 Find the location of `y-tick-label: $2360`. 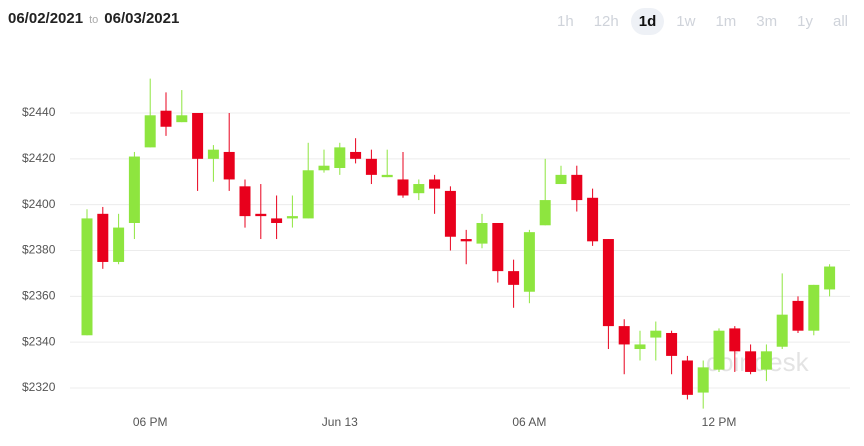

y-tick-label: $2360 is located at coordinates (39, 295).